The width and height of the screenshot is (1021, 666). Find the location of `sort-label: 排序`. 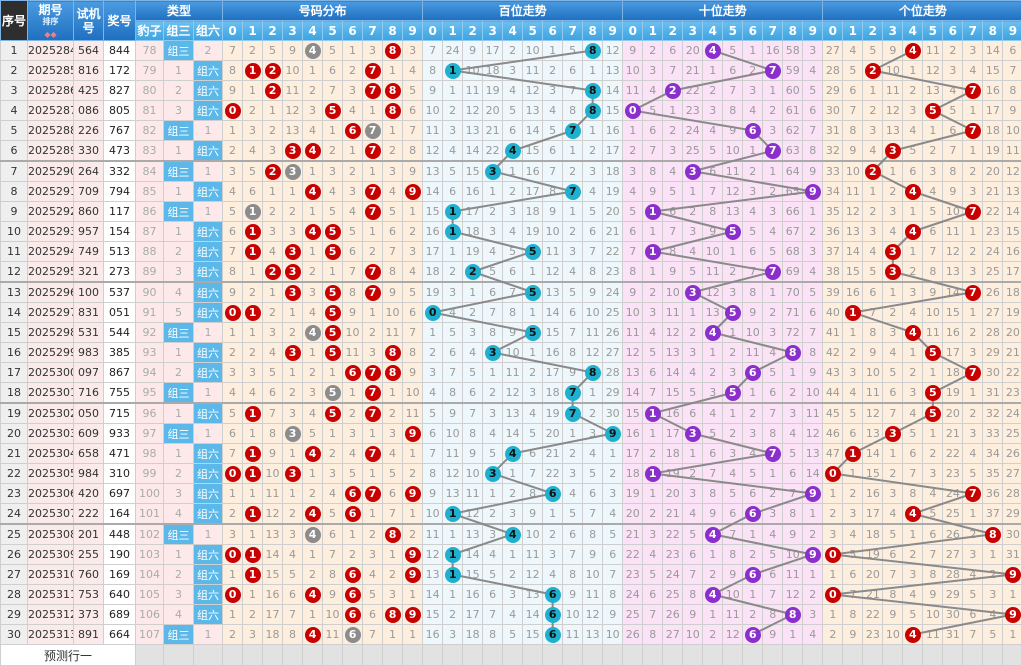

sort-label: 排序 is located at coordinates (50, 22).